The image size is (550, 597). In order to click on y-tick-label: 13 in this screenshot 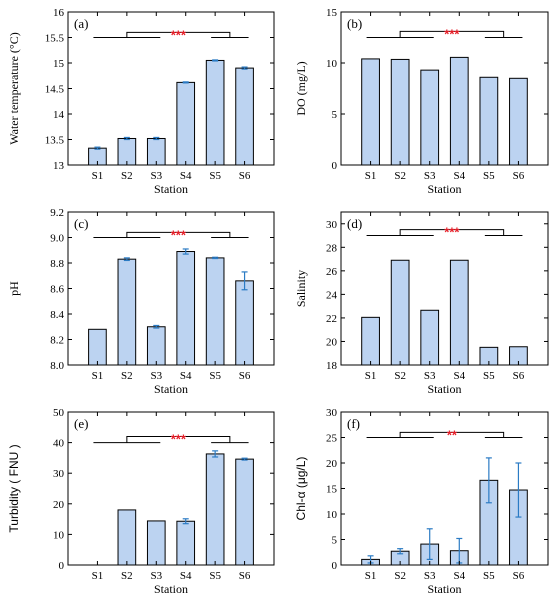, I will do `click(59, 166)`.